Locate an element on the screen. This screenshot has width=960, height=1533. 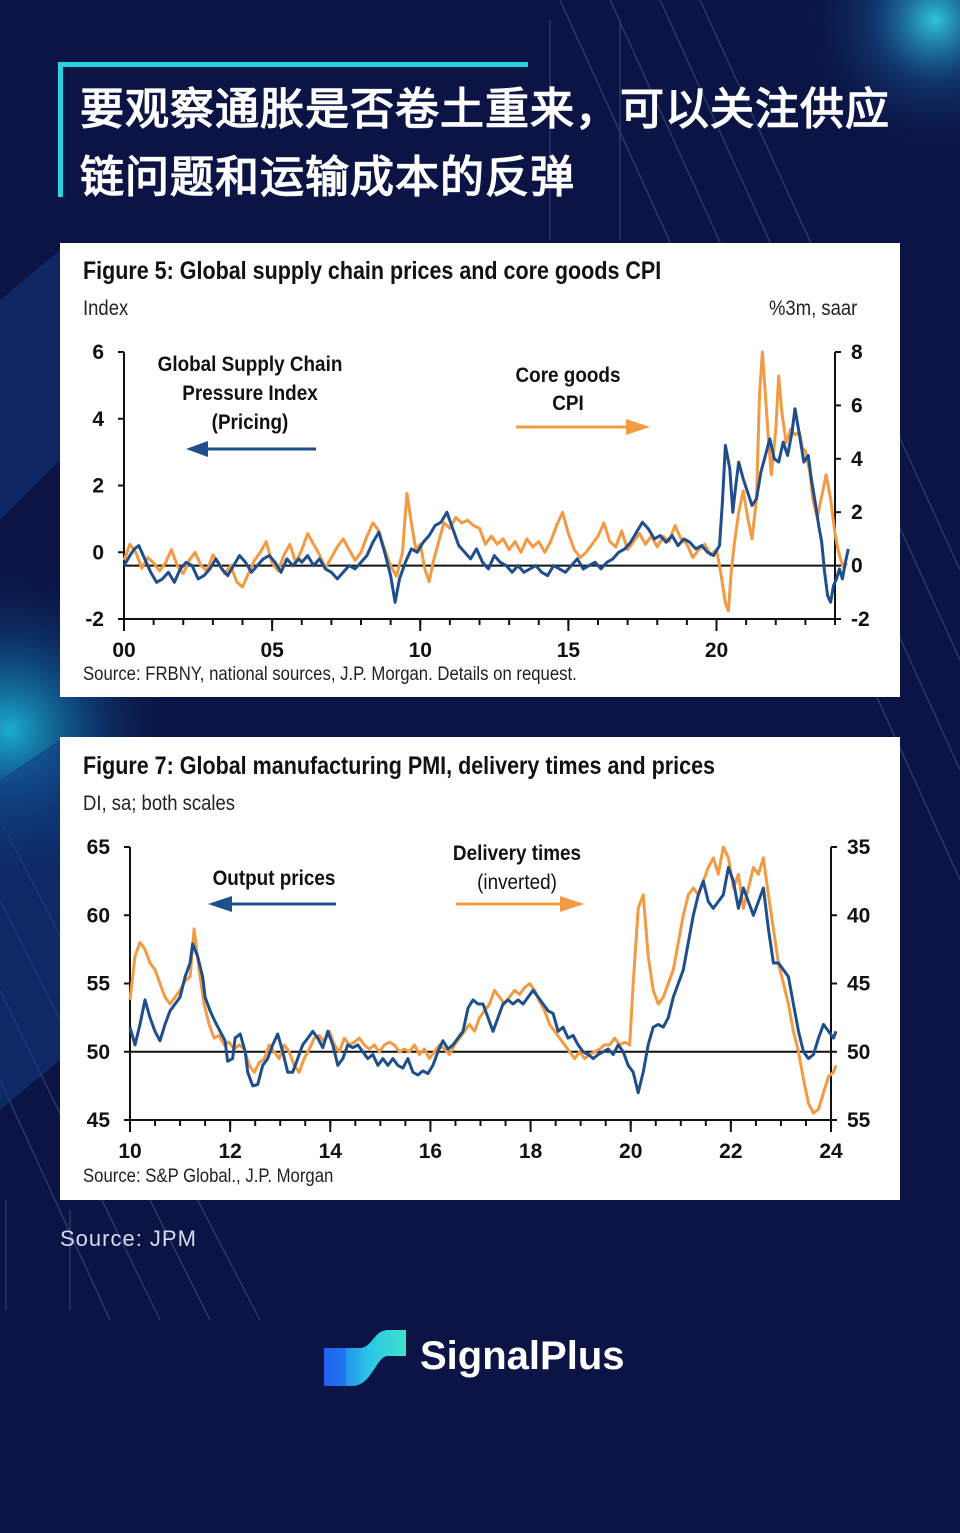
core-goods-arrow is located at coordinates (583, 427).